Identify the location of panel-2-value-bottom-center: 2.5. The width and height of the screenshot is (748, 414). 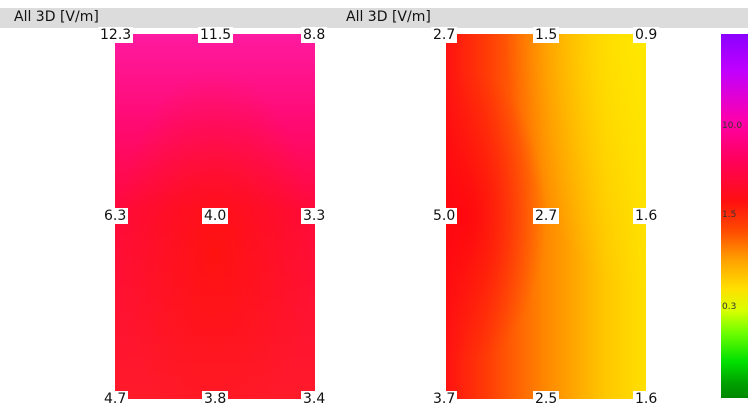
(546, 399).